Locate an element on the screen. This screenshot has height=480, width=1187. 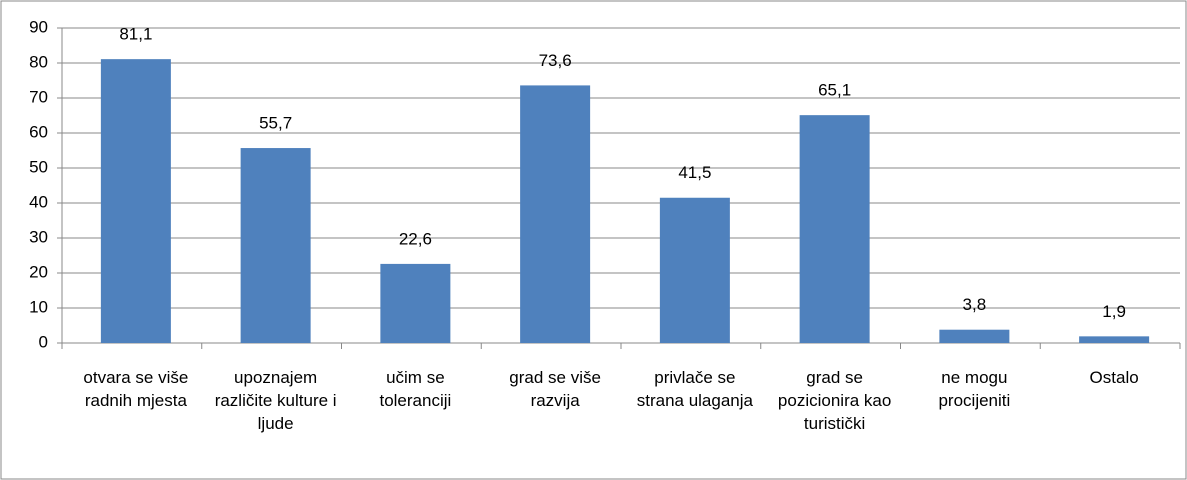
x-tick-label: grad se više razvija is located at coordinates (555, 389).